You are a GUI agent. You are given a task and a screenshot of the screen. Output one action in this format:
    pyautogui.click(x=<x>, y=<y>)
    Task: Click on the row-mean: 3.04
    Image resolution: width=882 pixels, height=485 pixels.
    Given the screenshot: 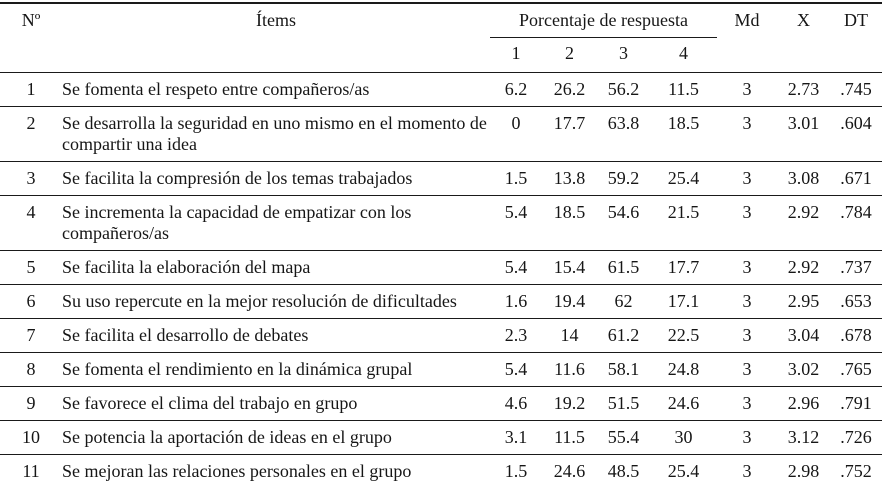 What is the action you would take?
    pyautogui.click(x=803, y=335)
    